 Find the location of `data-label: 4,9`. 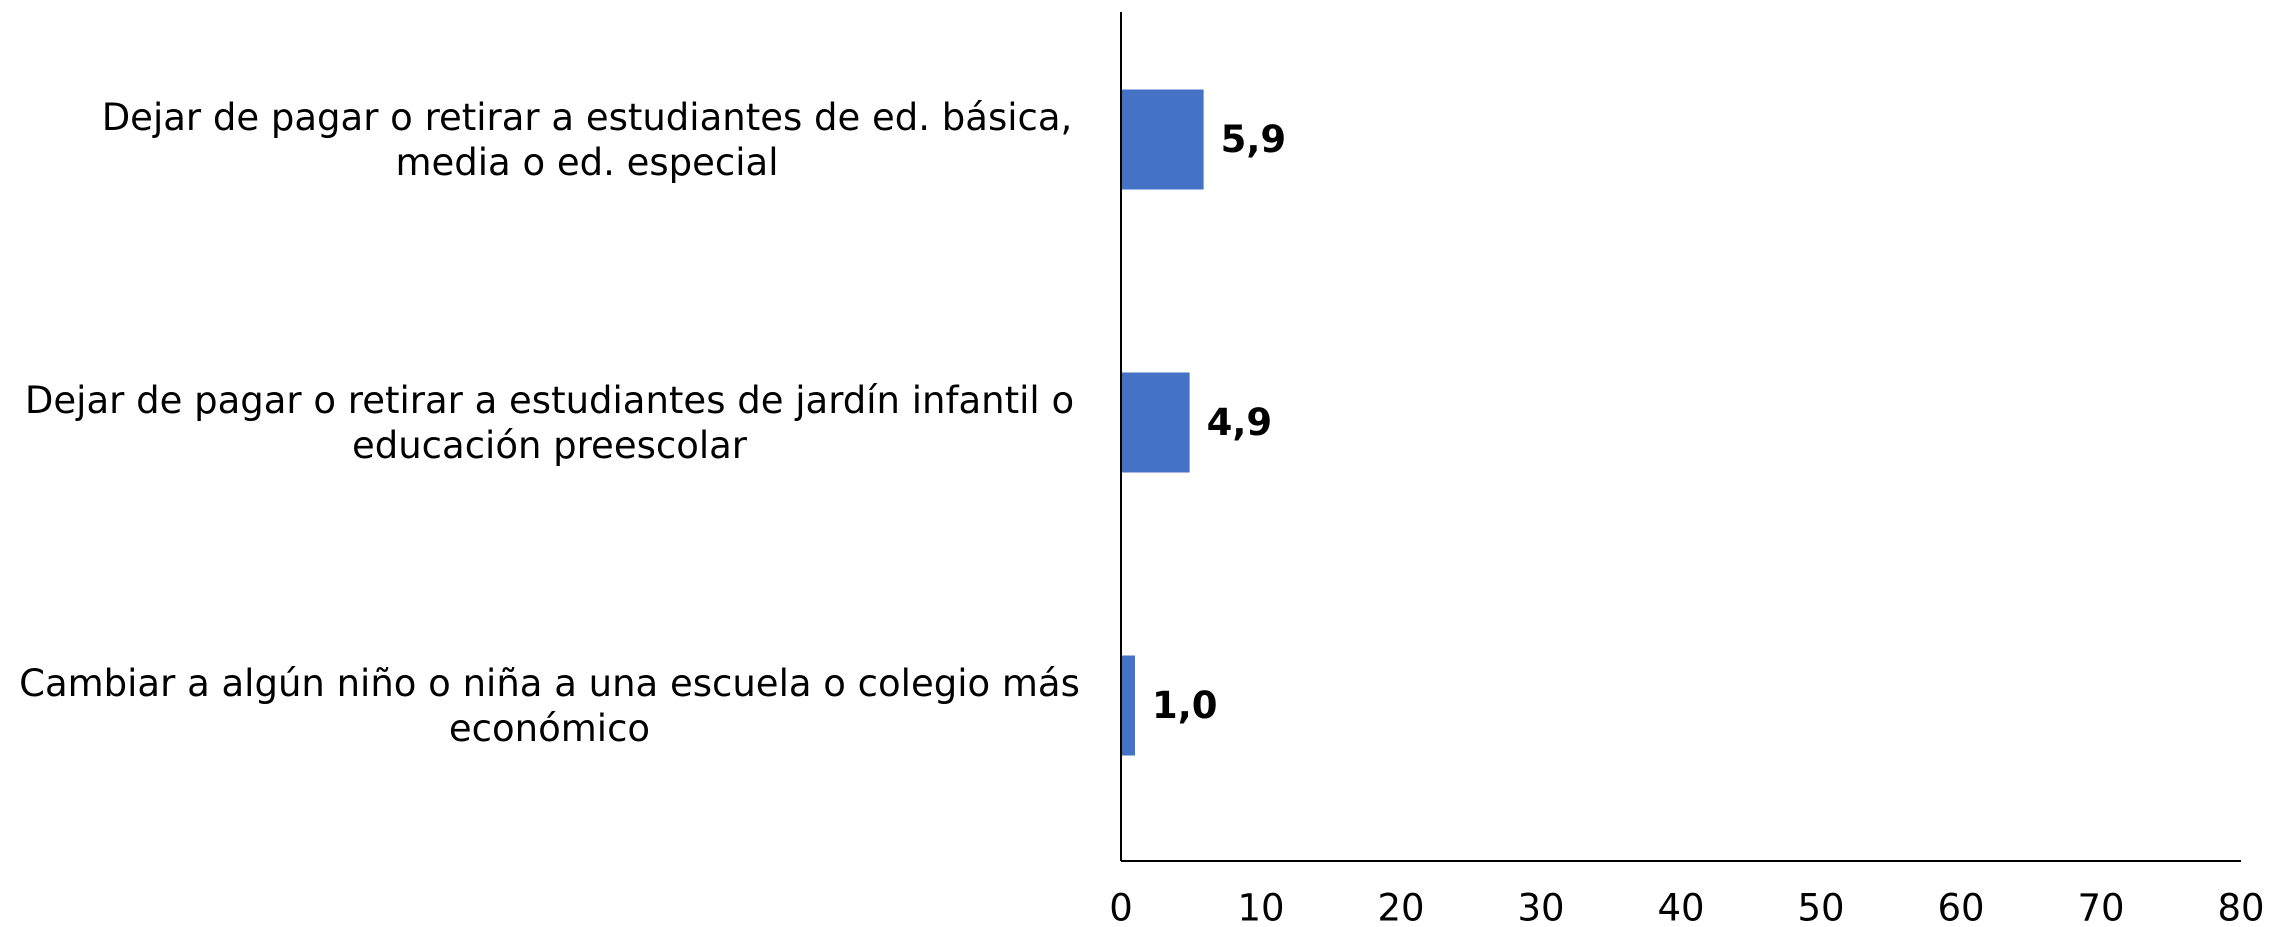

data-label: 4,9 is located at coordinates (1240, 422).